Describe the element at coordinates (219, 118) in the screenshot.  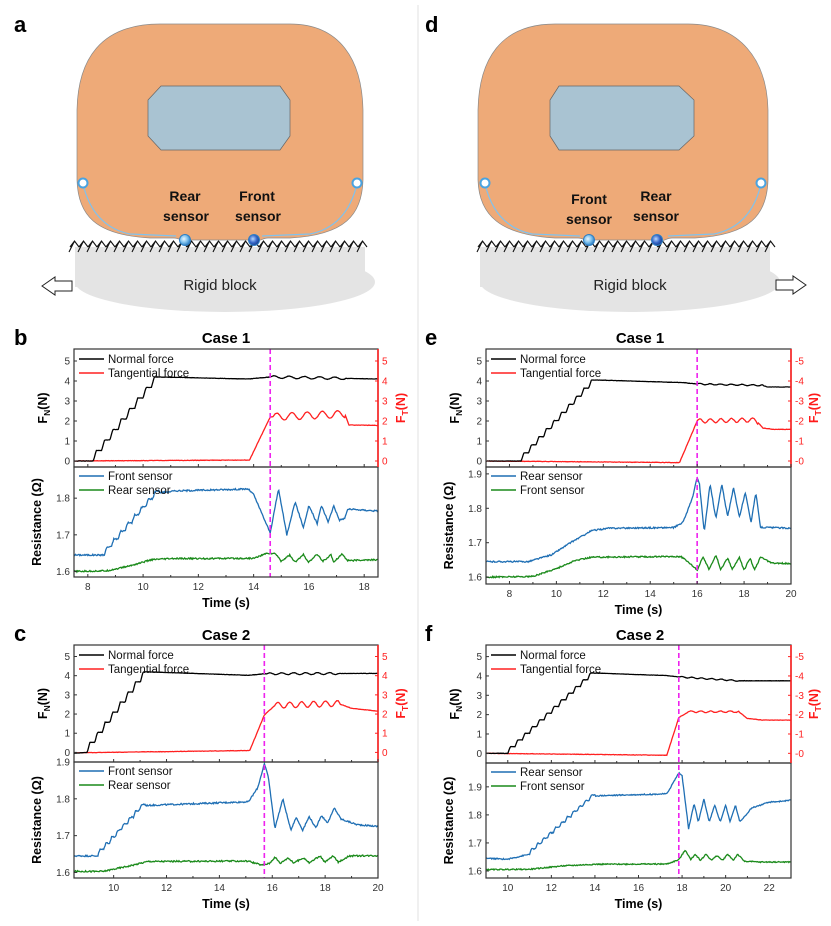
I see `cavity` at that location.